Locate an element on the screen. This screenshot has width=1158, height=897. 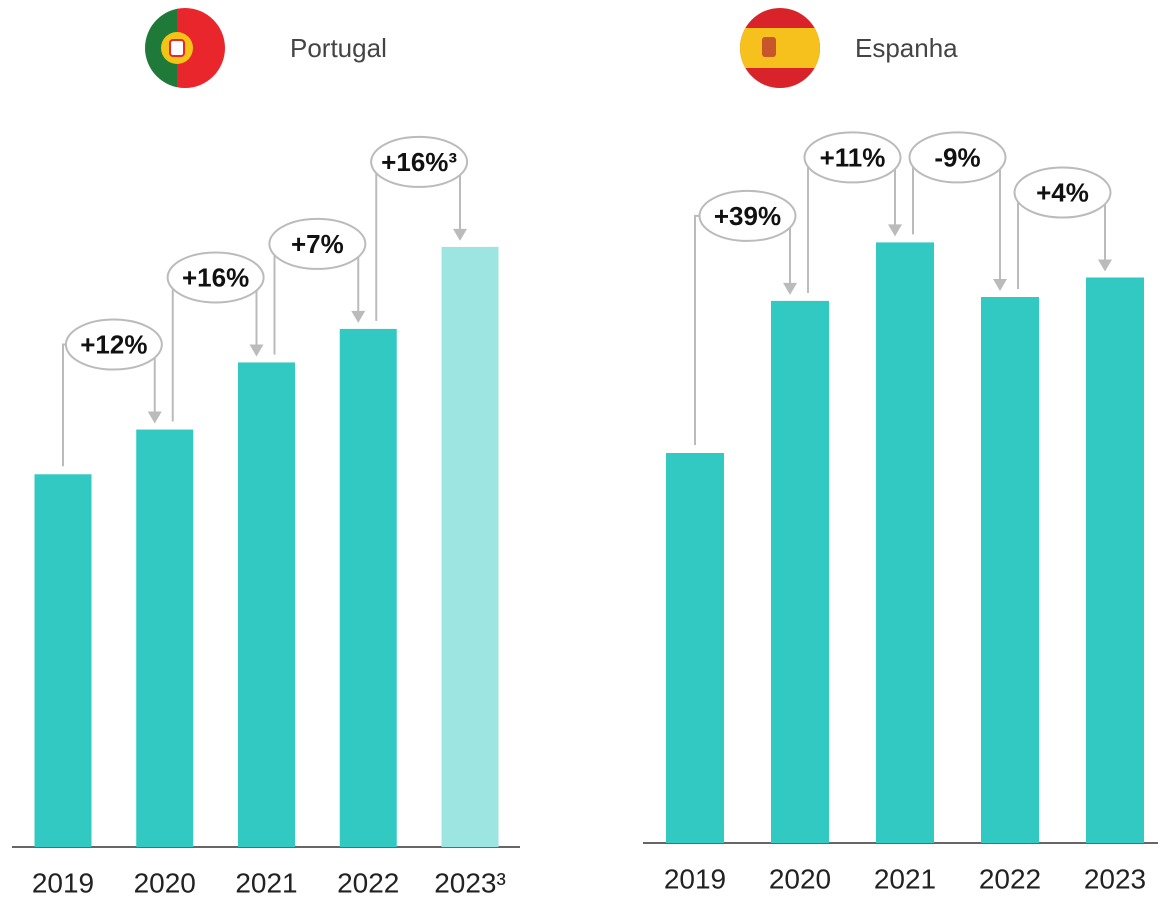
annotation: +39% is located at coordinates (747, 216).